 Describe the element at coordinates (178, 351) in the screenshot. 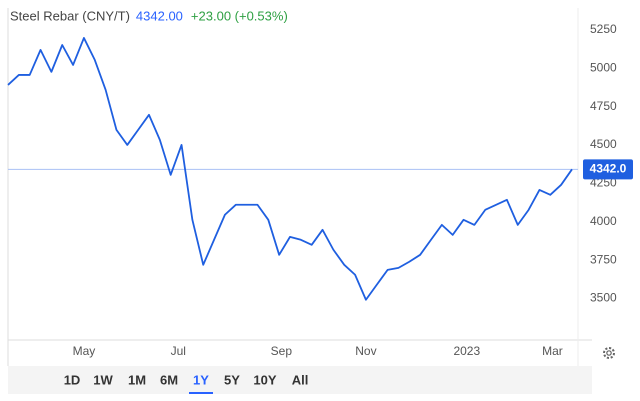

I see `x-tick-label: Jul` at that location.